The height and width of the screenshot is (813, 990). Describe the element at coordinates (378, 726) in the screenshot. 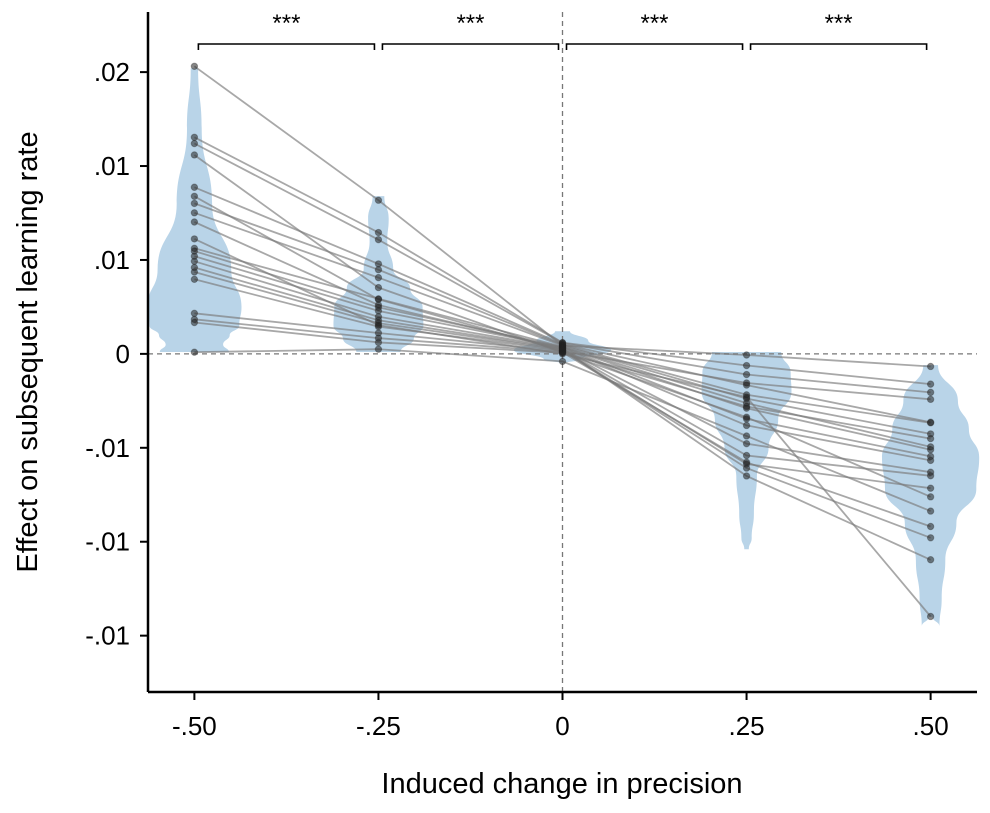

I see `x-tick-label: -.25` at that location.